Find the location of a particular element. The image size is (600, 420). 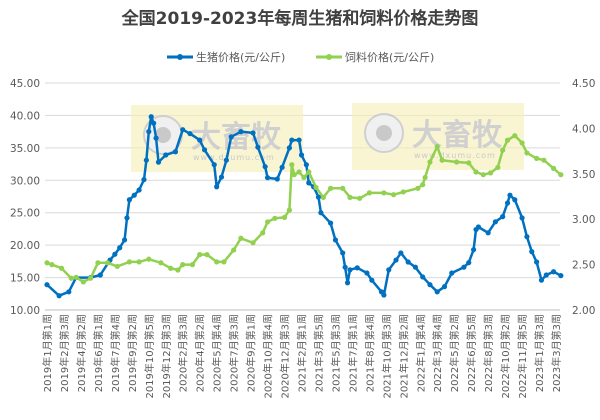

x-tick-label: 2019年1月第1周 is located at coordinates (47, 353).